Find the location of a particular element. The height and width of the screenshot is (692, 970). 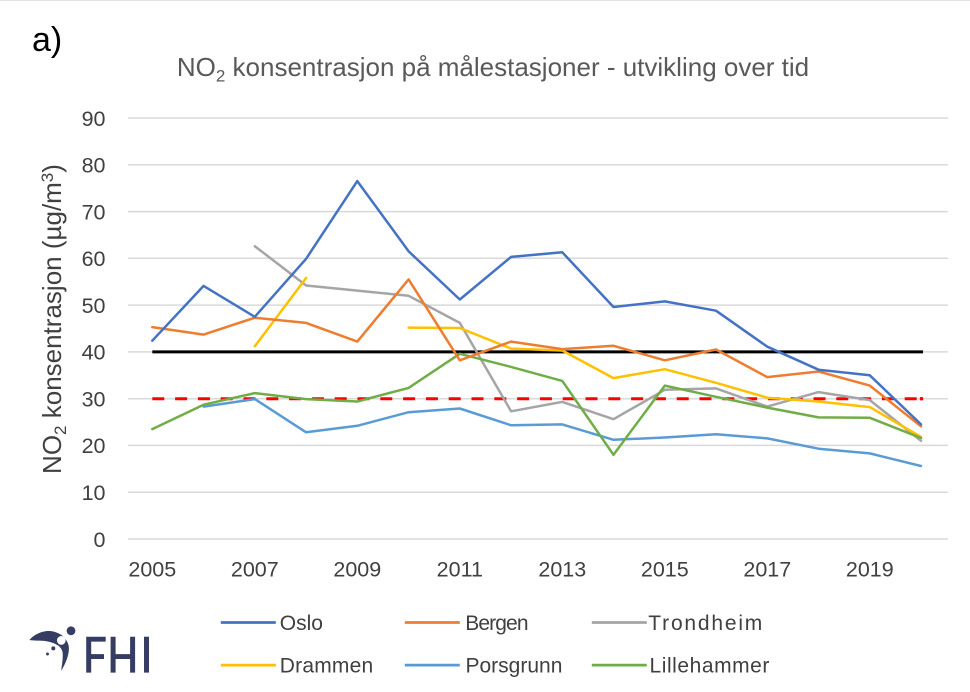

svg-text: 30 is located at coordinates (94, 400).